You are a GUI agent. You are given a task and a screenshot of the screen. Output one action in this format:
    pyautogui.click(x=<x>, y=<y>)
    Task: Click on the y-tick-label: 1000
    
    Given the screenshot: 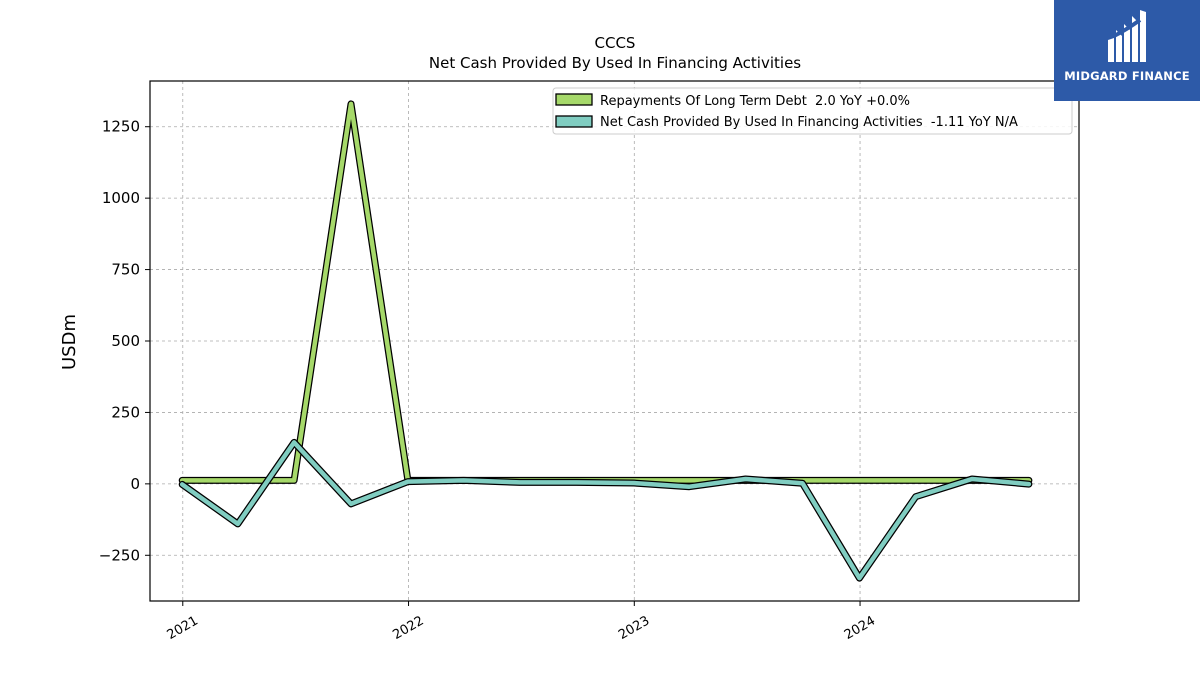 What is the action you would take?
    pyautogui.click(x=121, y=198)
    